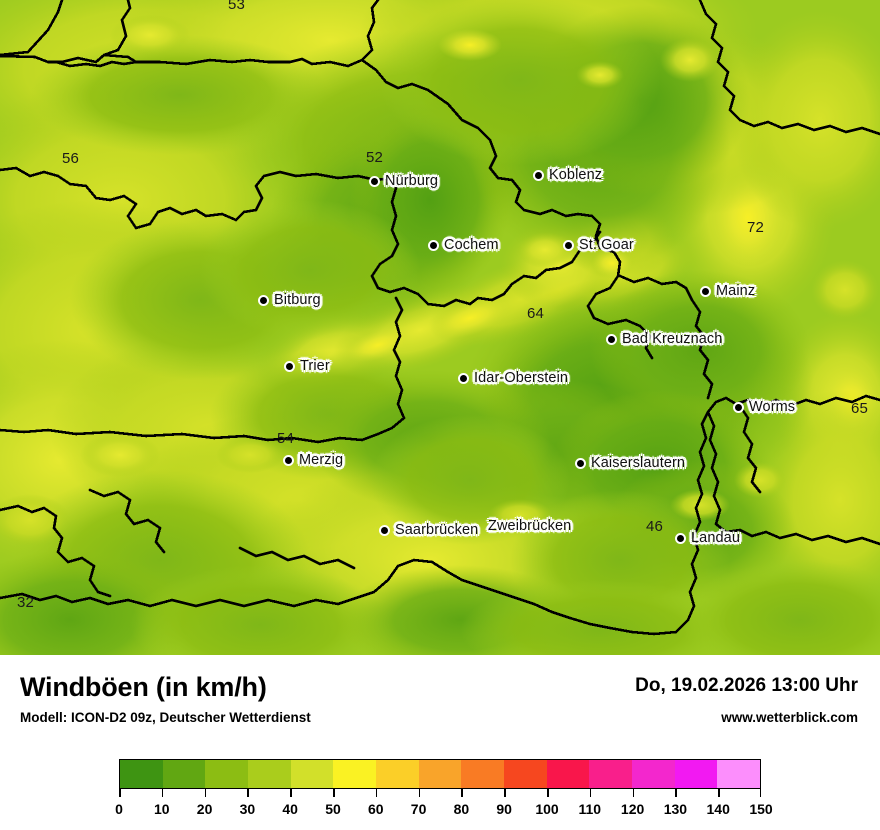 The height and width of the screenshot is (830, 880). What do you see at coordinates (727, 291) in the screenshot?
I see `city-marker-mainz: Mainz` at bounding box center [727, 291].